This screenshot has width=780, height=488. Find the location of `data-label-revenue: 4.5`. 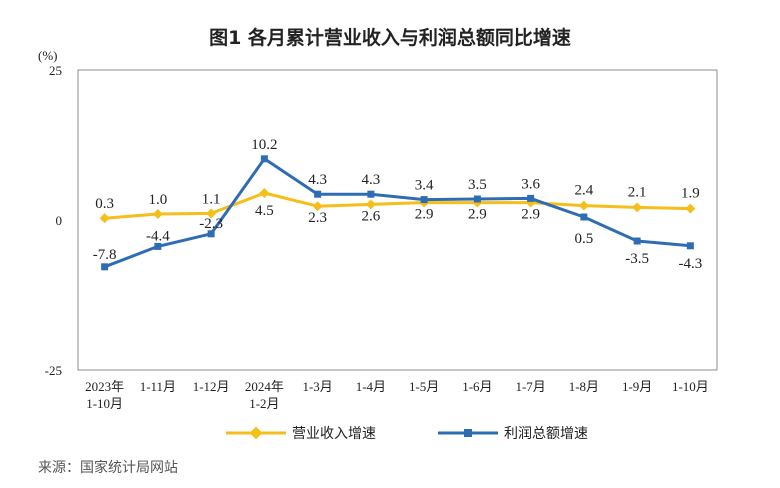

data-label-revenue: 4.5 is located at coordinates (264, 211).